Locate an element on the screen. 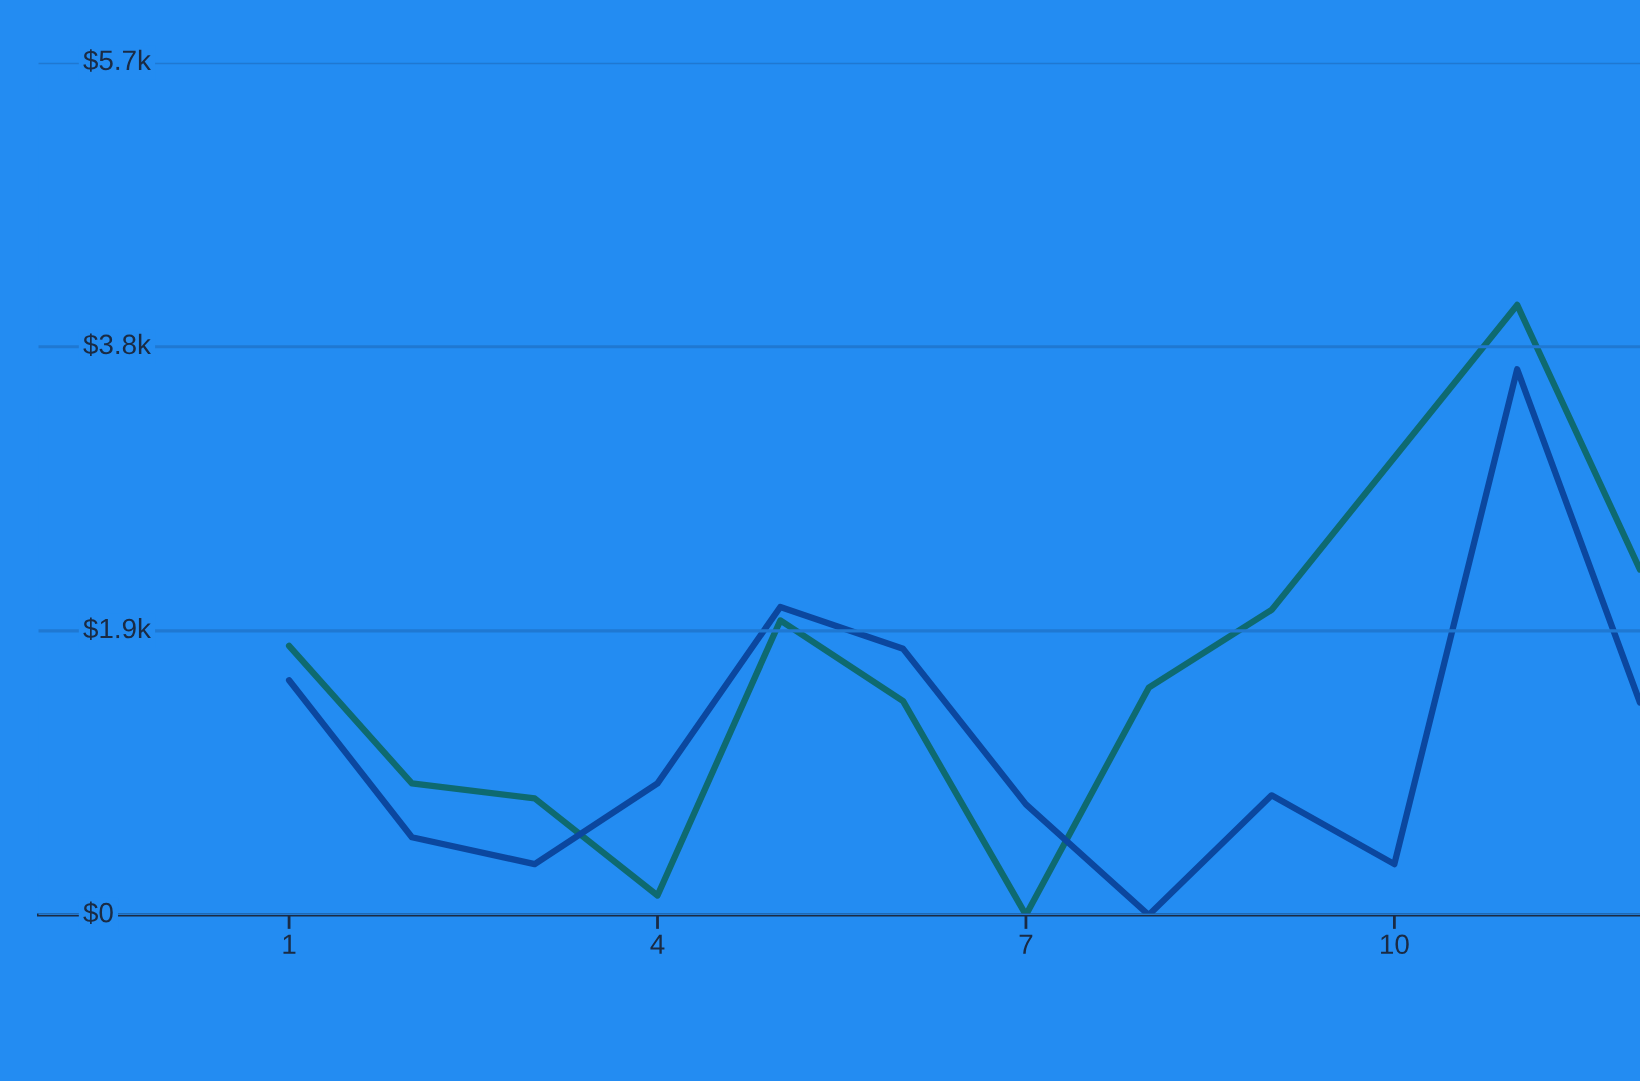  x-tick-label: 10 is located at coordinates (1395, 944).